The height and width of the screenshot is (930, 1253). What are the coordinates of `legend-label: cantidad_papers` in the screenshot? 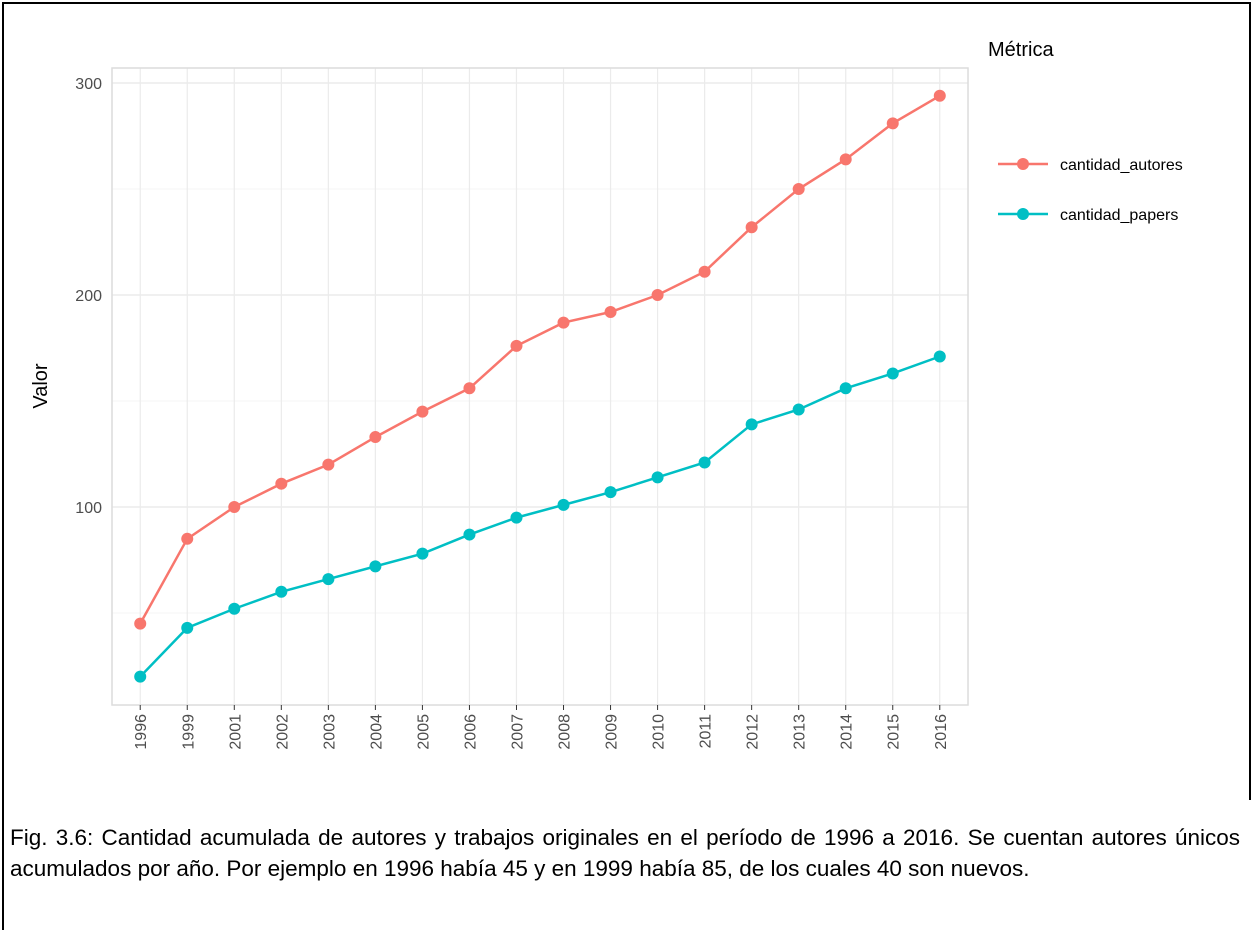 It's located at (1119, 215).